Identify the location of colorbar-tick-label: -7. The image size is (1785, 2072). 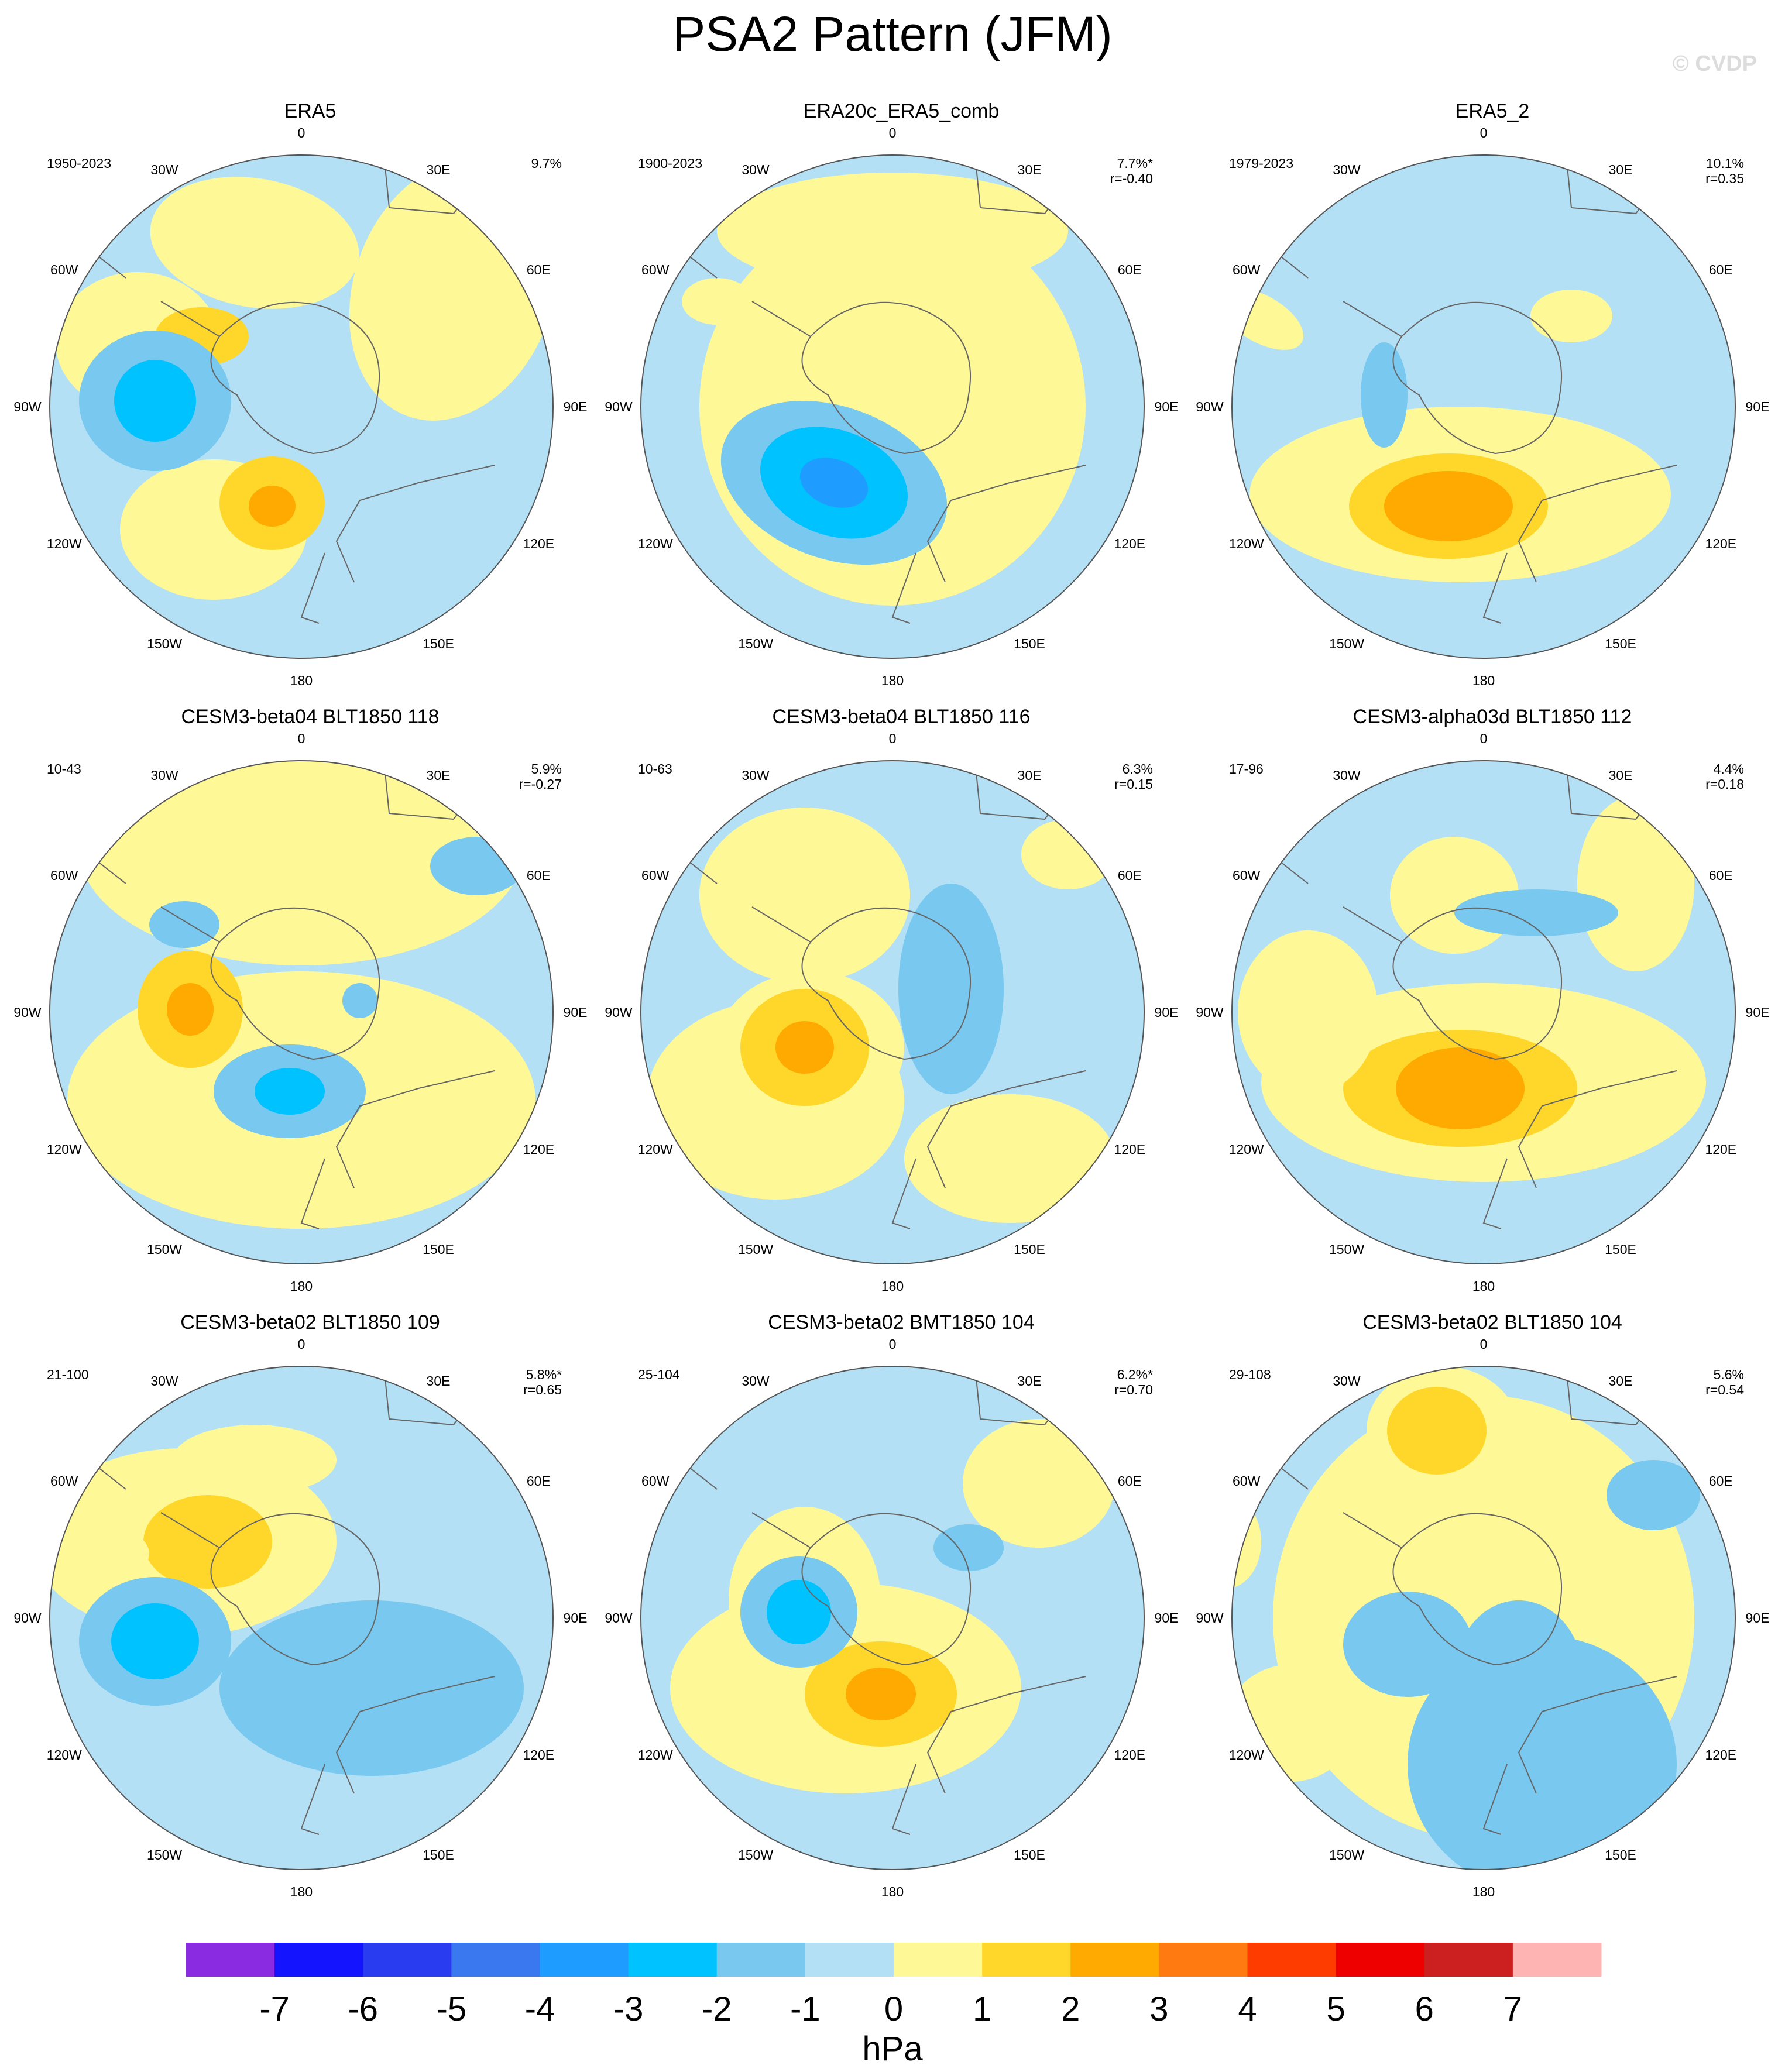
(274, 2009).